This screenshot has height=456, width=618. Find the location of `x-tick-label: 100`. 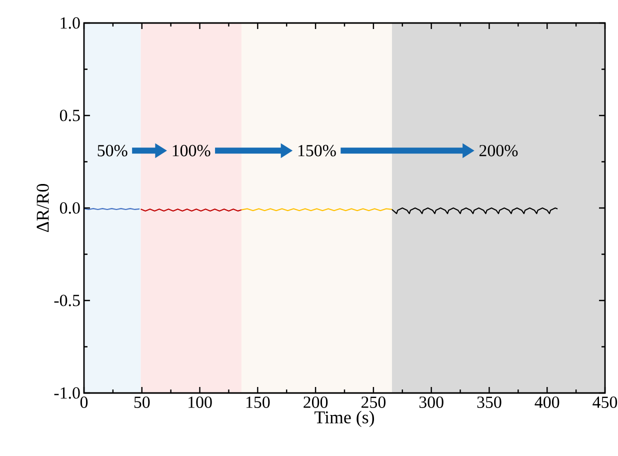

x-tick-label: 100 is located at coordinates (200, 402).